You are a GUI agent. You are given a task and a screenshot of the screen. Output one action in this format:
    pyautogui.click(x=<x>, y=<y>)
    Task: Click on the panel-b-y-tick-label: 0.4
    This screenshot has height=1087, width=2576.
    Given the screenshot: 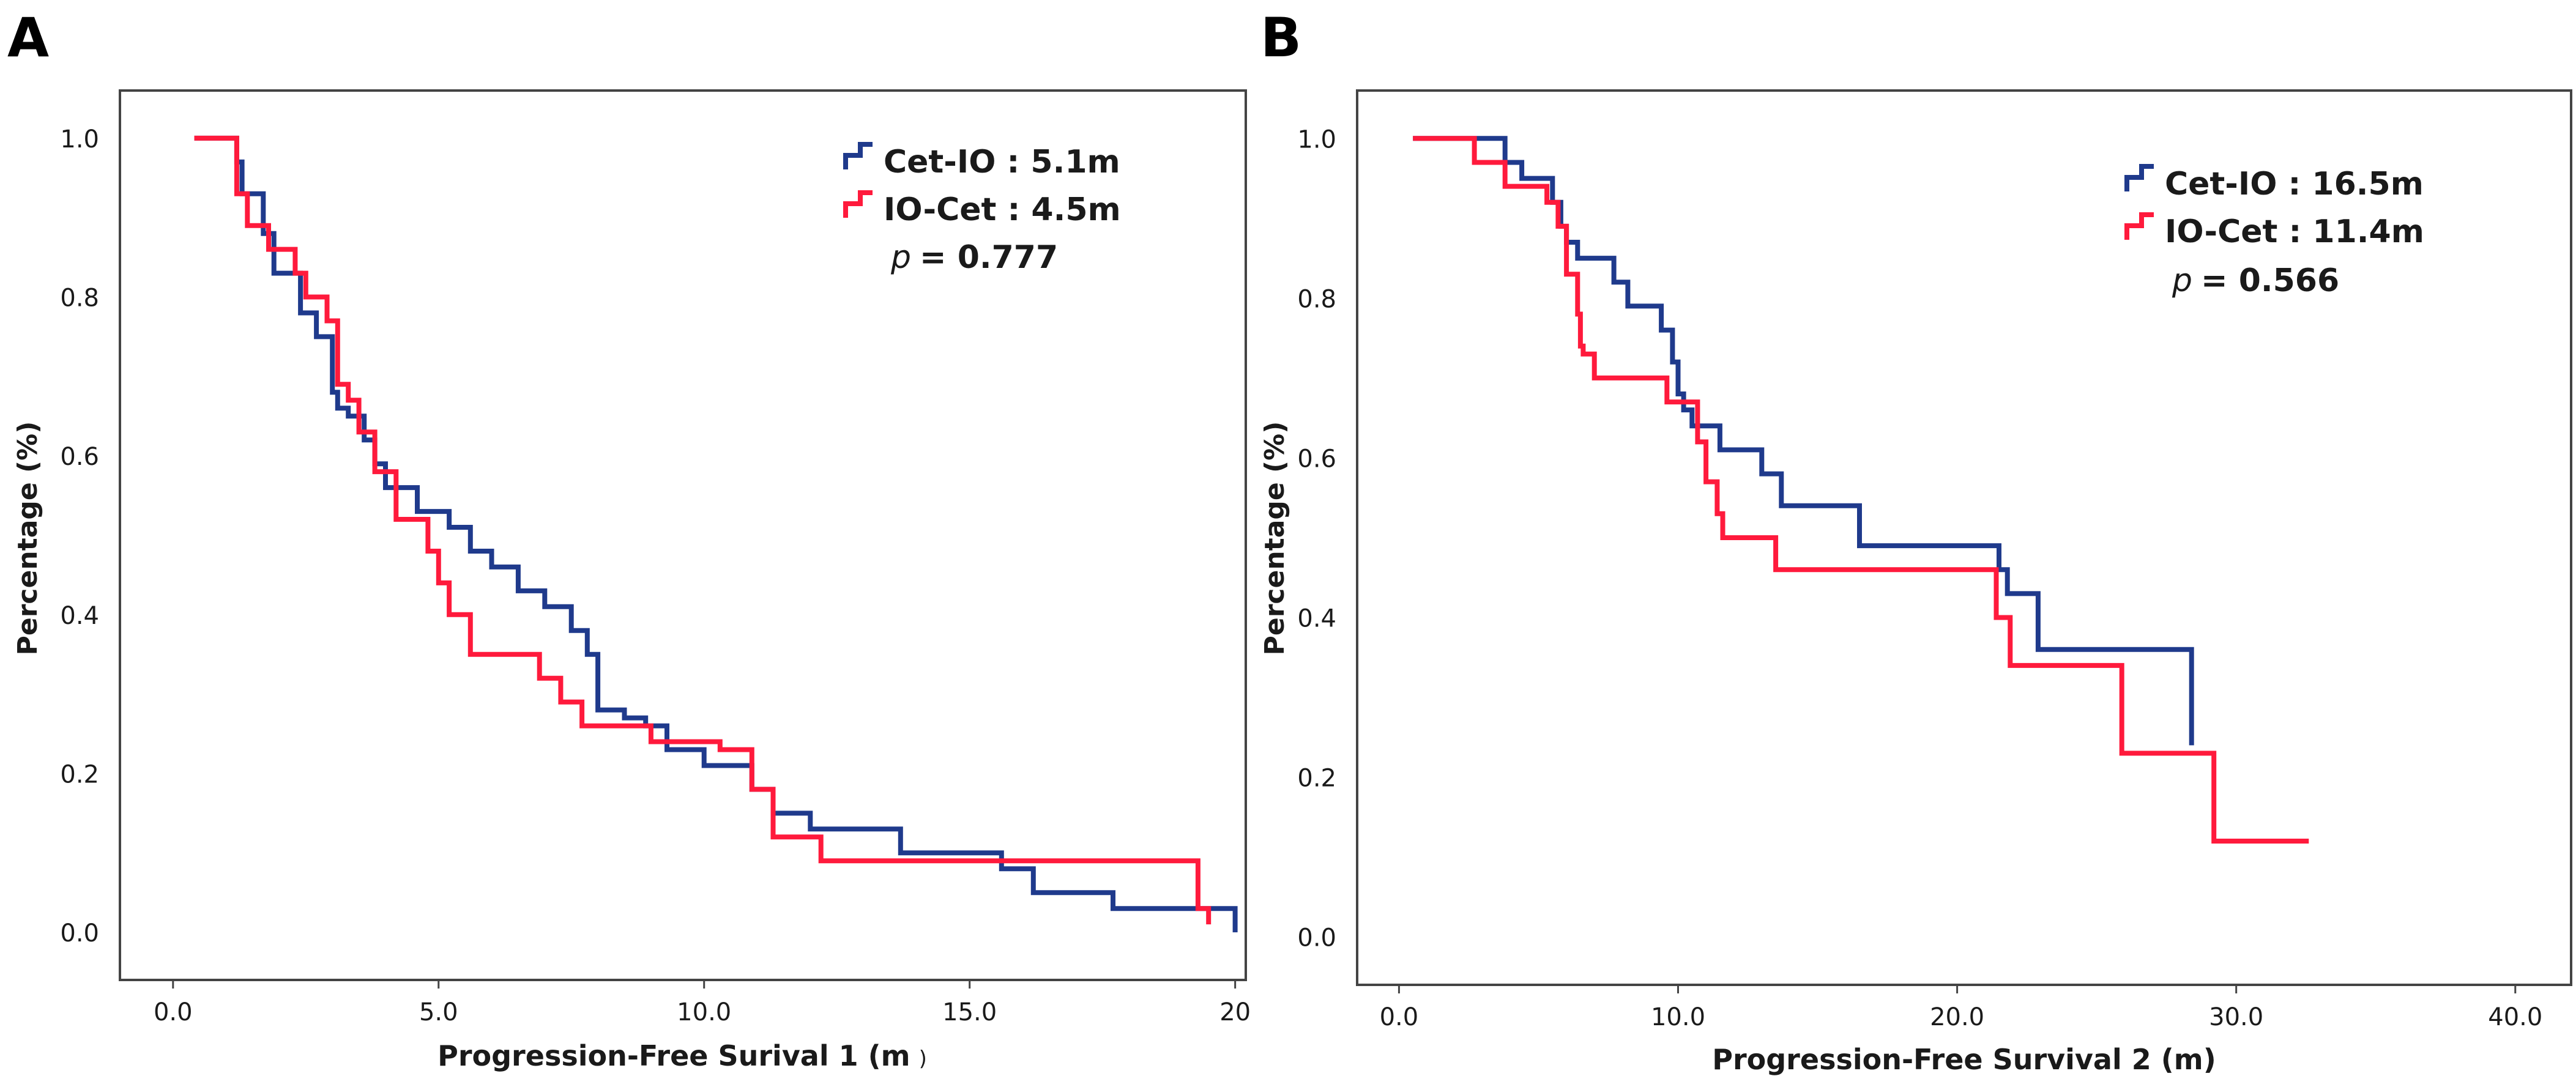 What is the action you would take?
    pyautogui.click(x=1316, y=619)
    